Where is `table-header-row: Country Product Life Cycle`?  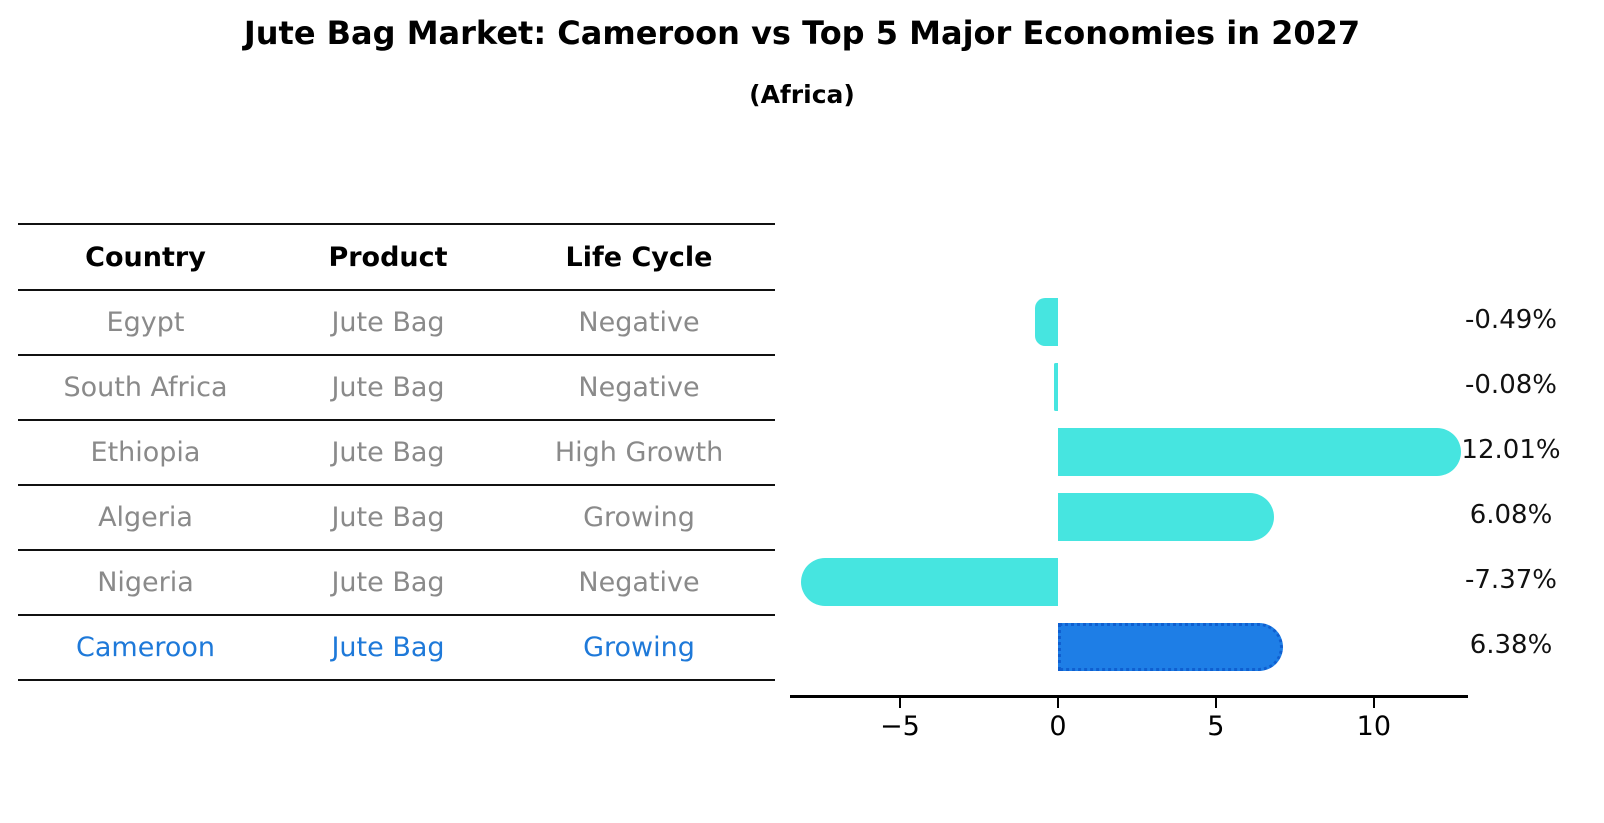
table-header-row: Country Product Life Cycle is located at coordinates (396, 258).